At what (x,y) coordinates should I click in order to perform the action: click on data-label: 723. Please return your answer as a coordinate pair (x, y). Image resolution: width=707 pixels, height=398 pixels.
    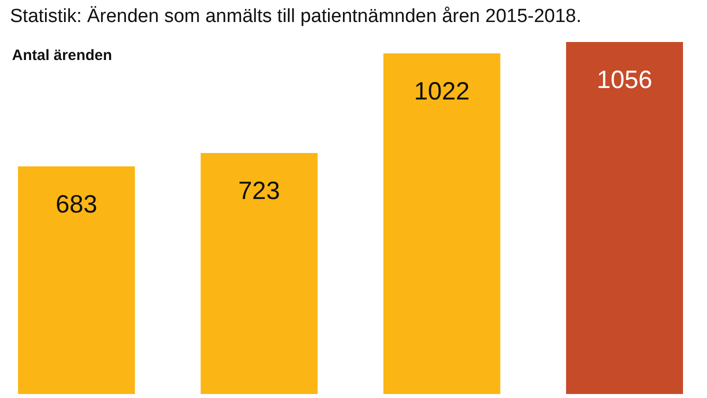
    Looking at the image, I should click on (259, 191).